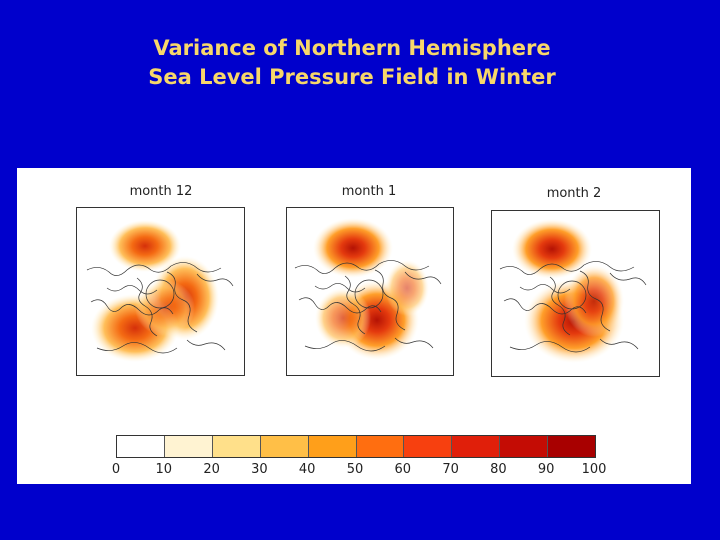 This screenshot has width=720, height=540. Describe the element at coordinates (211, 469) in the screenshot. I see `colorbar-tick-label: 20` at that location.